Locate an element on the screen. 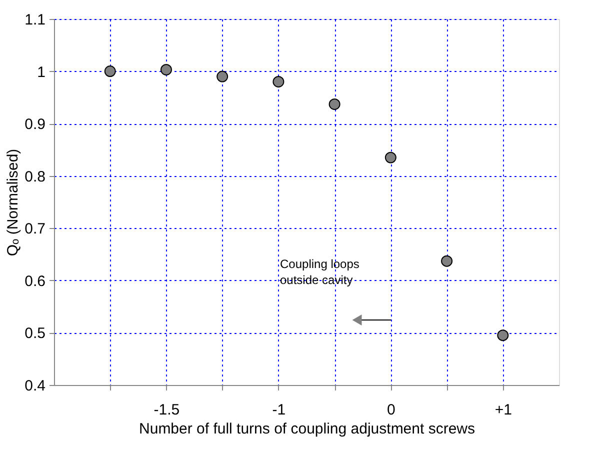 This screenshot has width=613, height=456. x-tick-label: +1 is located at coordinates (503, 410).